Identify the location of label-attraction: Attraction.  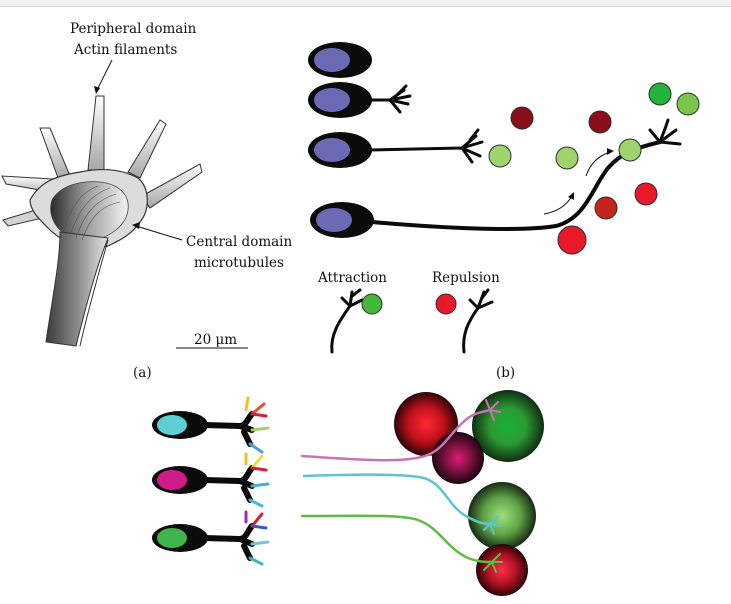
(352, 278).